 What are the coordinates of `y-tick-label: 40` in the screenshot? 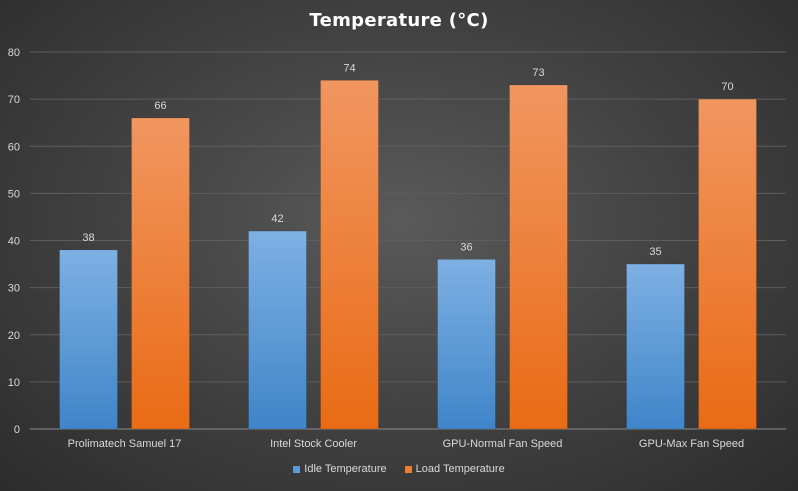 It's located at (14, 242).